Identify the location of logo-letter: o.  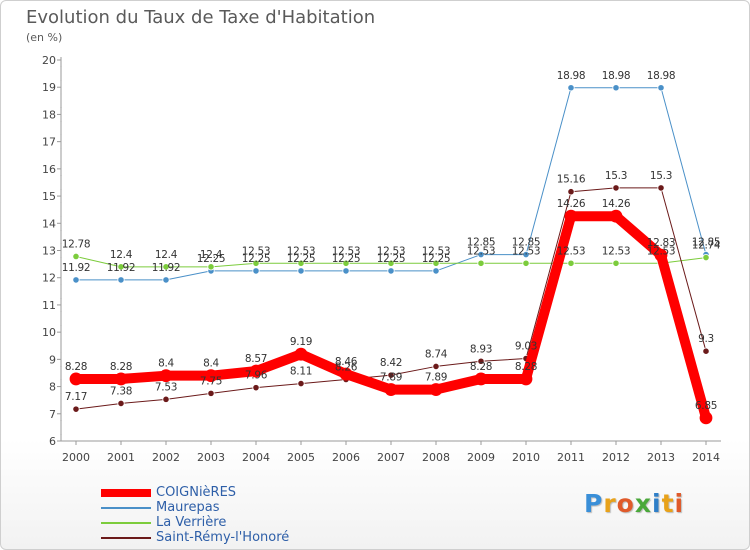
(625, 503).